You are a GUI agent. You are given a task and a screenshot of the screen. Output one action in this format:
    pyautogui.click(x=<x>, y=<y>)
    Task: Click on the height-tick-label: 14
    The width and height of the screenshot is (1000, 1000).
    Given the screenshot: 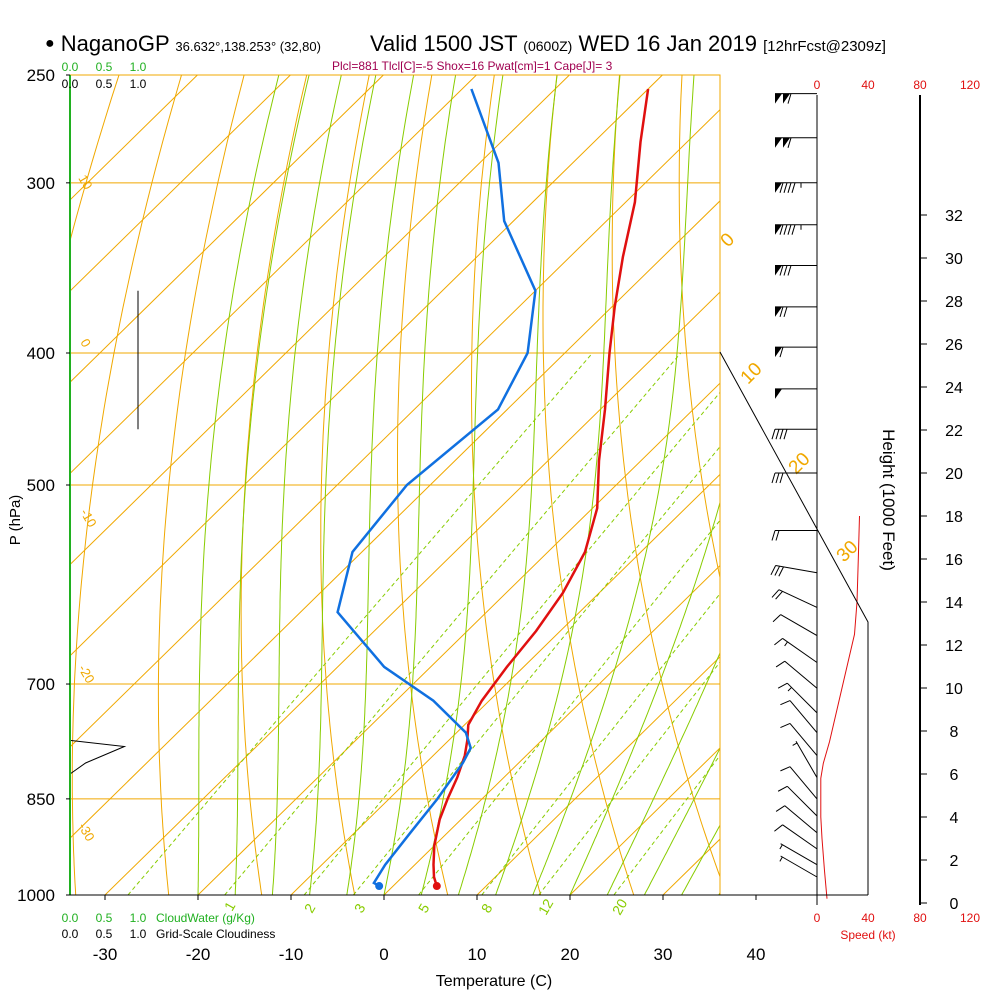 What is the action you would take?
    pyautogui.click(x=954, y=603)
    